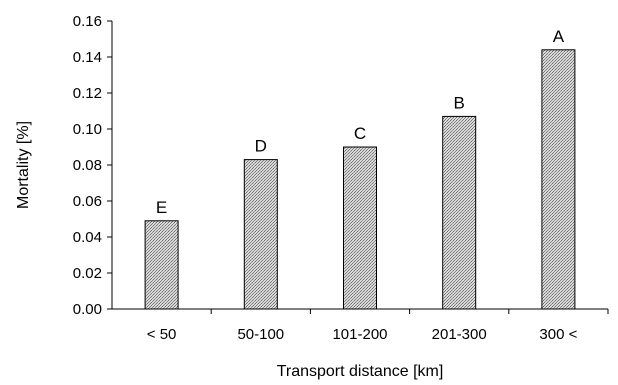 The image size is (618, 385). I want to click on x-tick-label: 101-200, so click(359, 334).